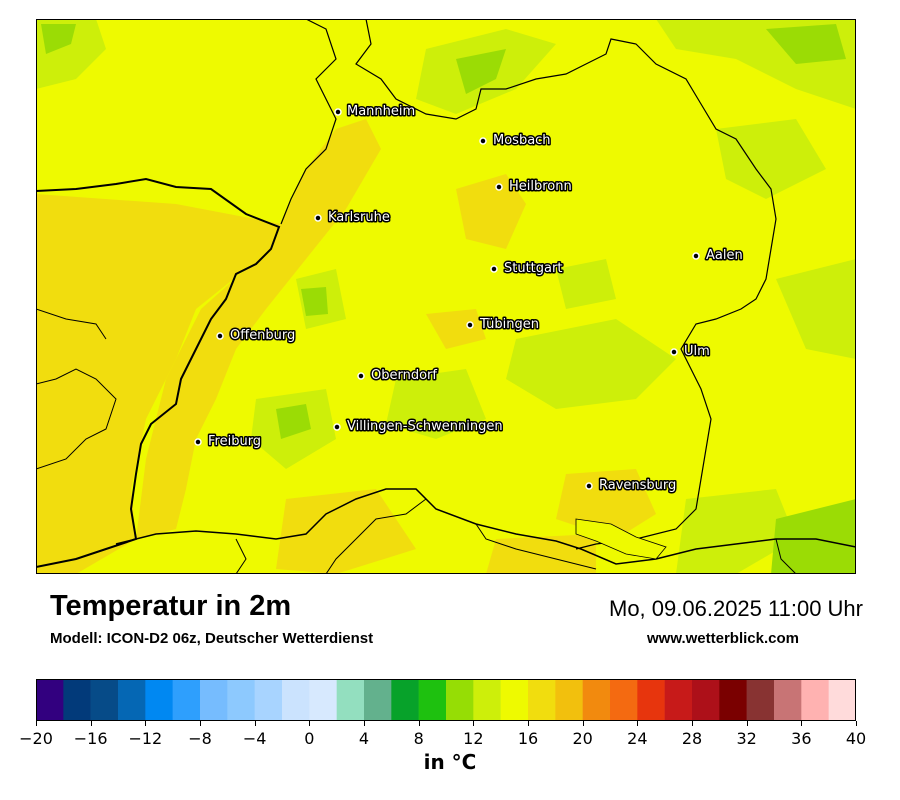 This screenshot has width=900, height=800. What do you see at coordinates (262, 335) in the screenshot?
I see `city-label-offenburg: Offenburg` at bounding box center [262, 335].